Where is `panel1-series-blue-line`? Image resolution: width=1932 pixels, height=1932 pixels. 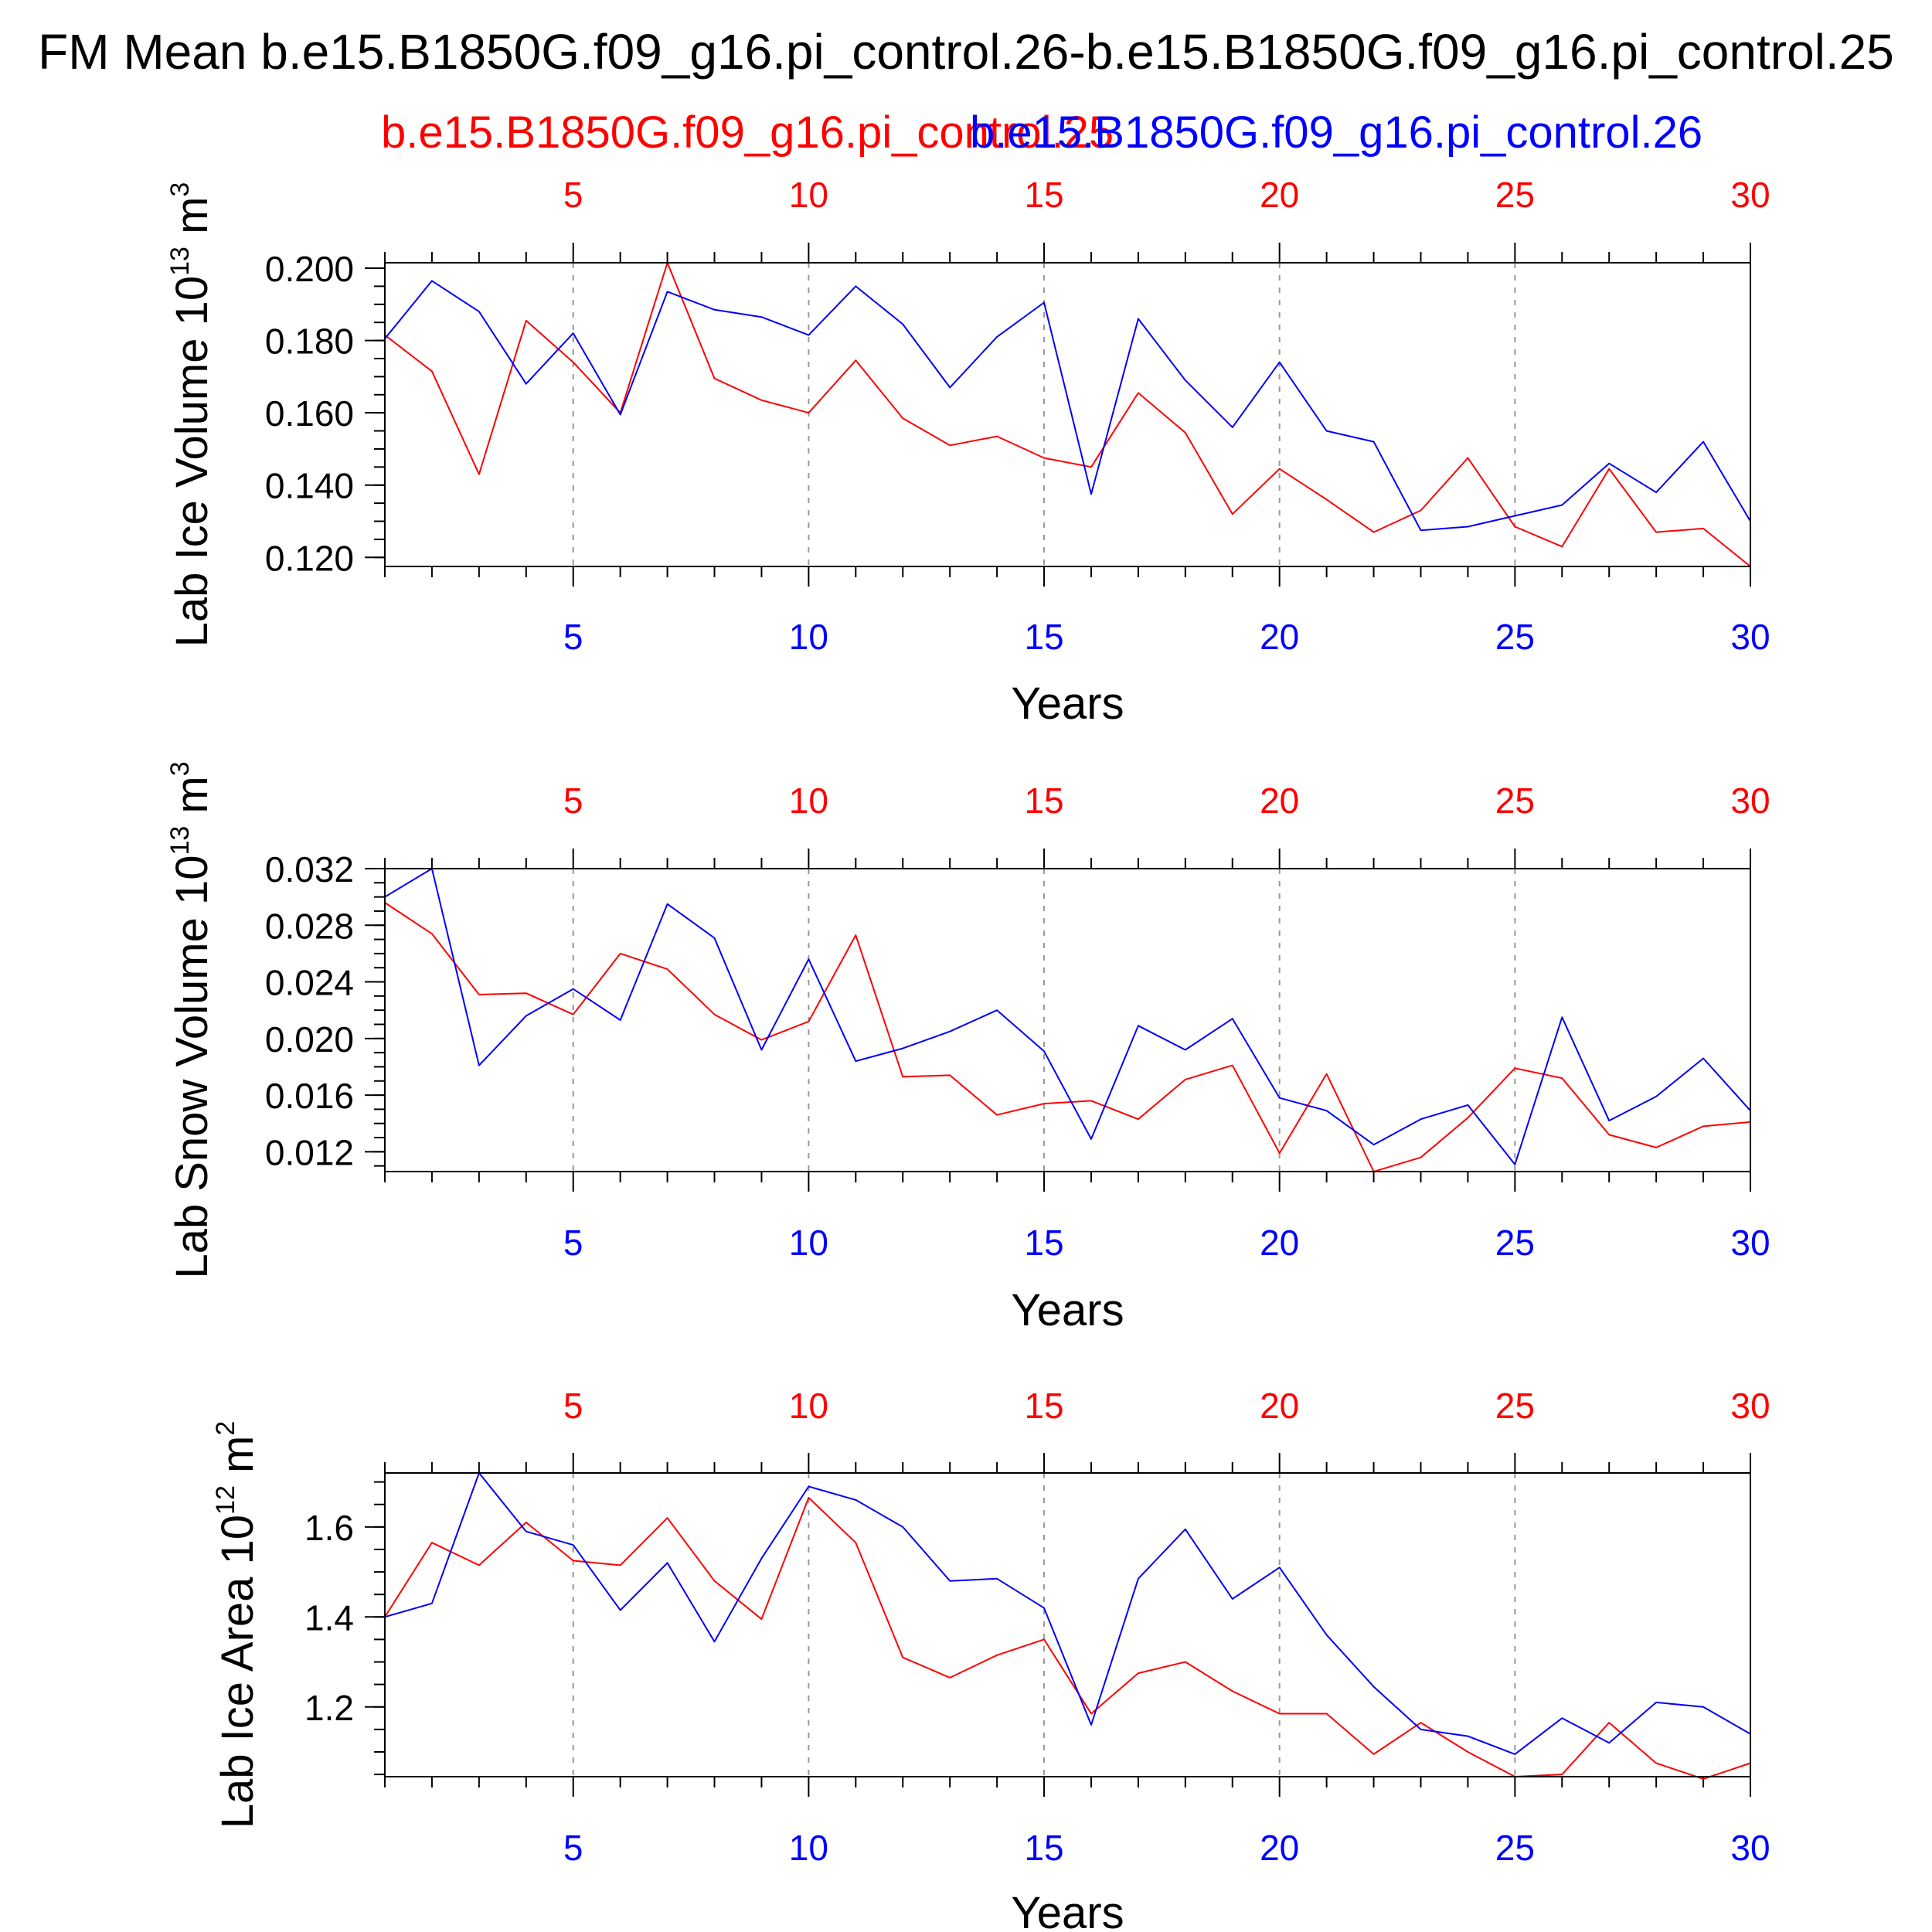 panel1-series-blue-line is located at coordinates (1067, 406).